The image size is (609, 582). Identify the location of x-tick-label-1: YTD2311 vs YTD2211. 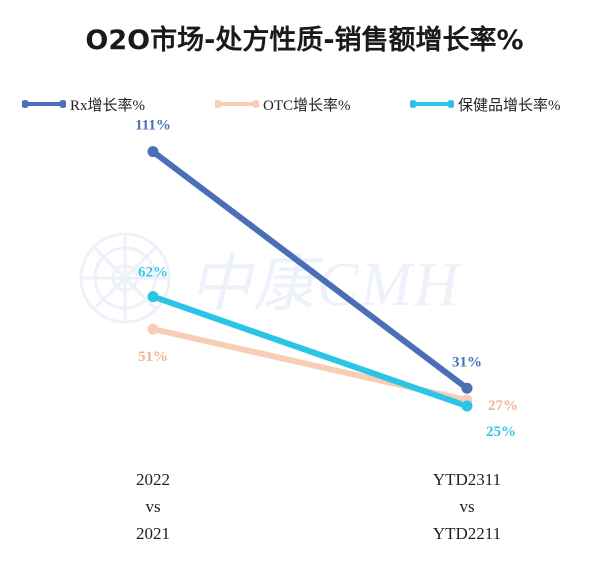
(467, 506).